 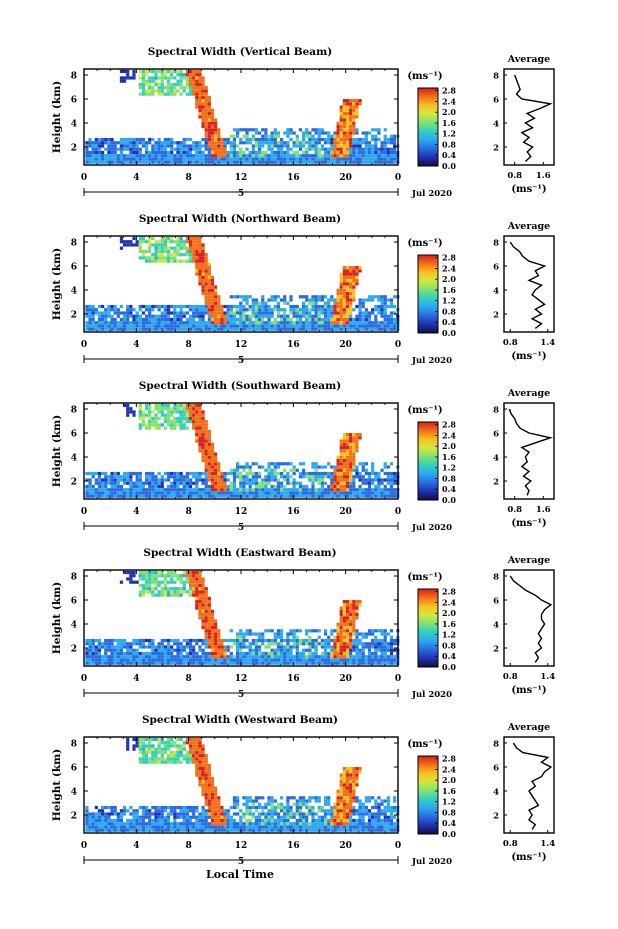 I want to click on y-tick-label: 2, so click(x=74, y=316).